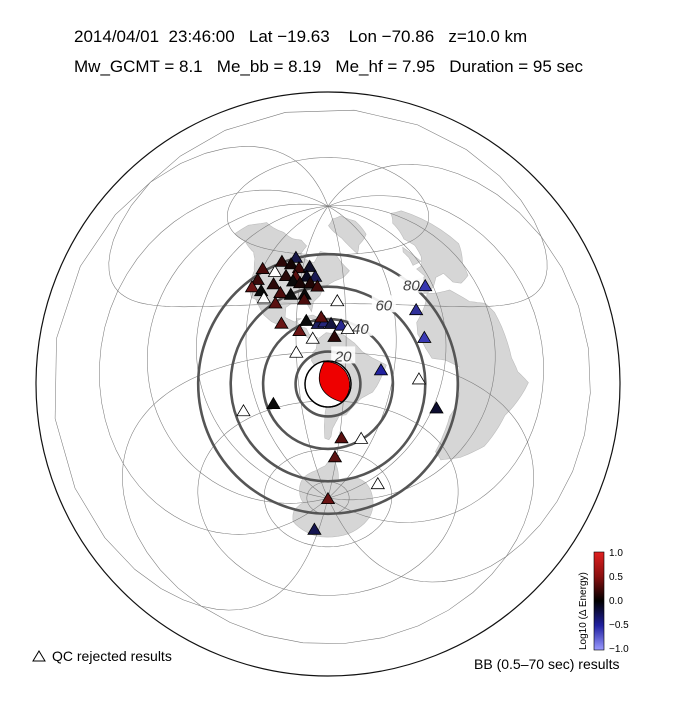 Image resolution: width=680 pixels, height=720 pixels. I want to click on focal-mechanism-beachball, so click(328, 384).